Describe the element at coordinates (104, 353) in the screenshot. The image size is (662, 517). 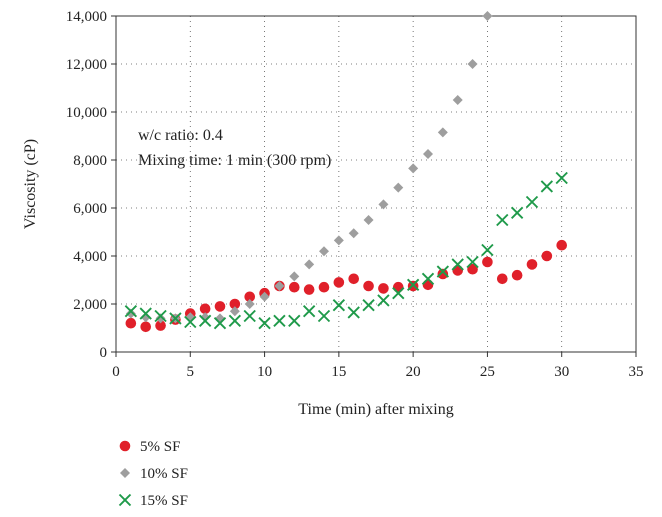
I see `y-tick-label: 0` at that location.